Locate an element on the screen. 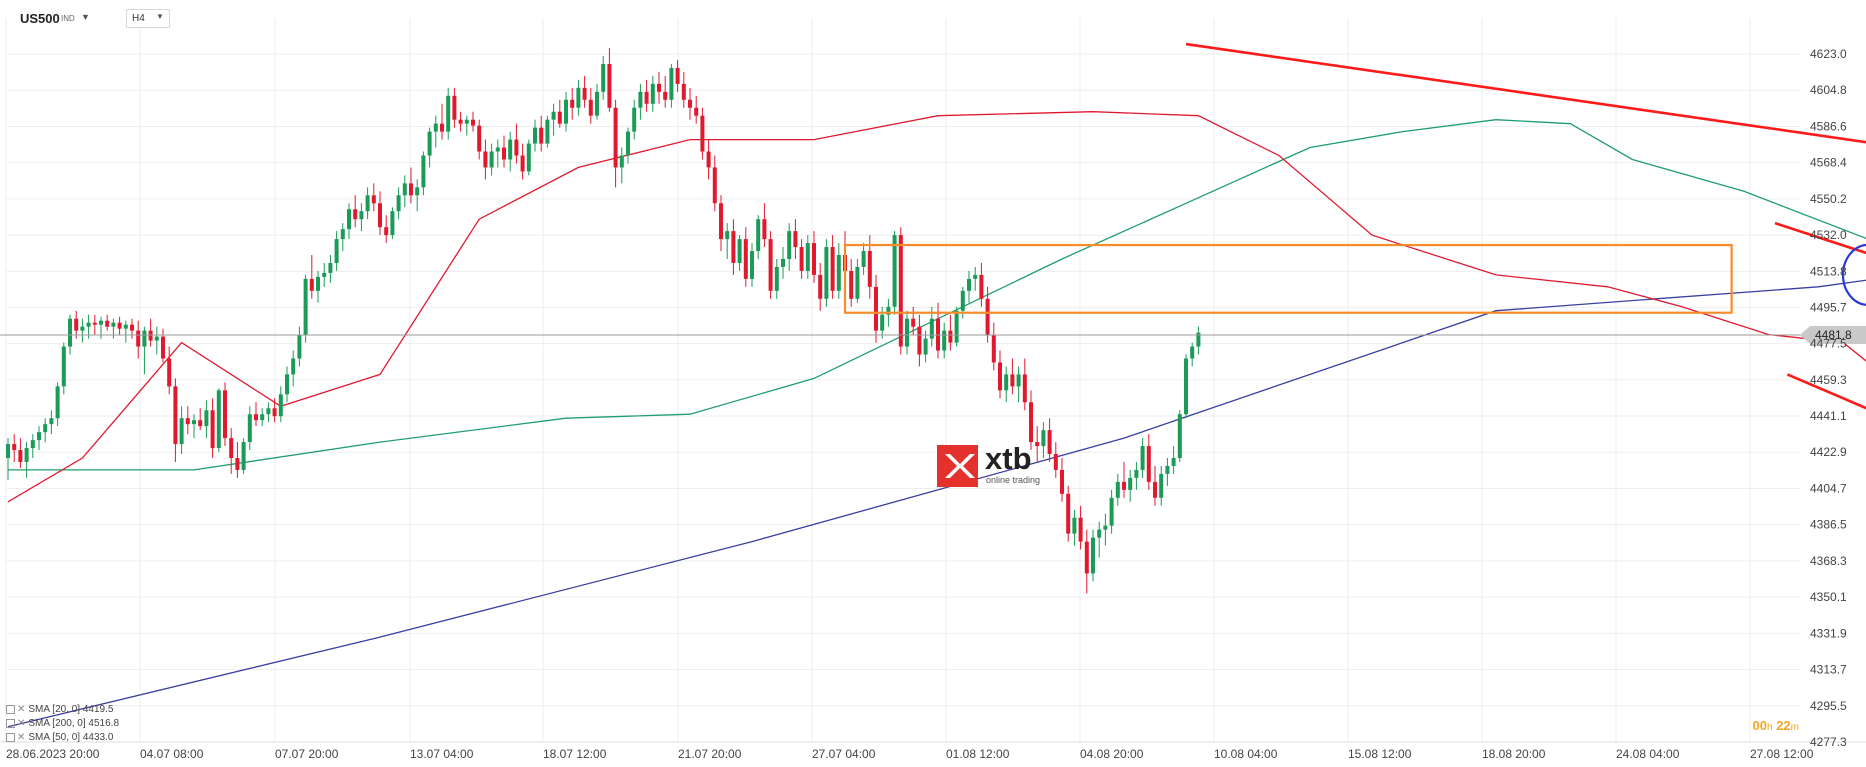  y-tick-label: 4404.7 is located at coordinates (1828, 488).